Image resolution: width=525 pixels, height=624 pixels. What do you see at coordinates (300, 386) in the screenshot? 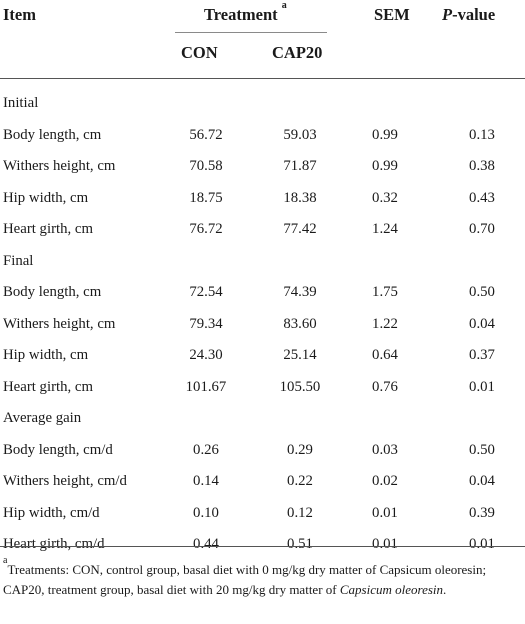
I see `cell-cap20: 105.50` at bounding box center [300, 386].